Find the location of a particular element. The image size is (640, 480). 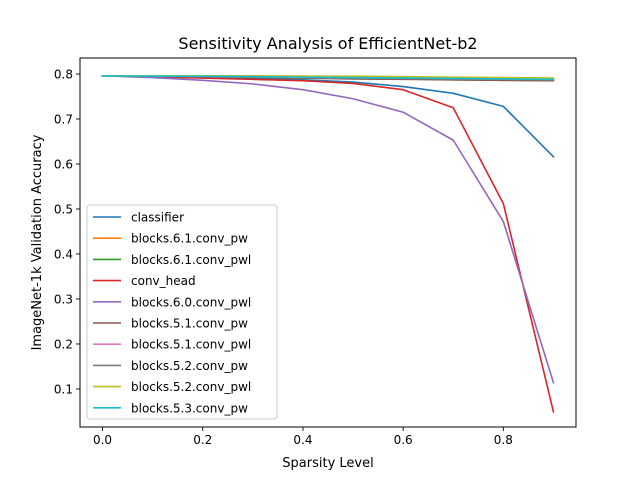

legend-label-6: blocks.5.1.conv_pwl is located at coordinates (191, 345).